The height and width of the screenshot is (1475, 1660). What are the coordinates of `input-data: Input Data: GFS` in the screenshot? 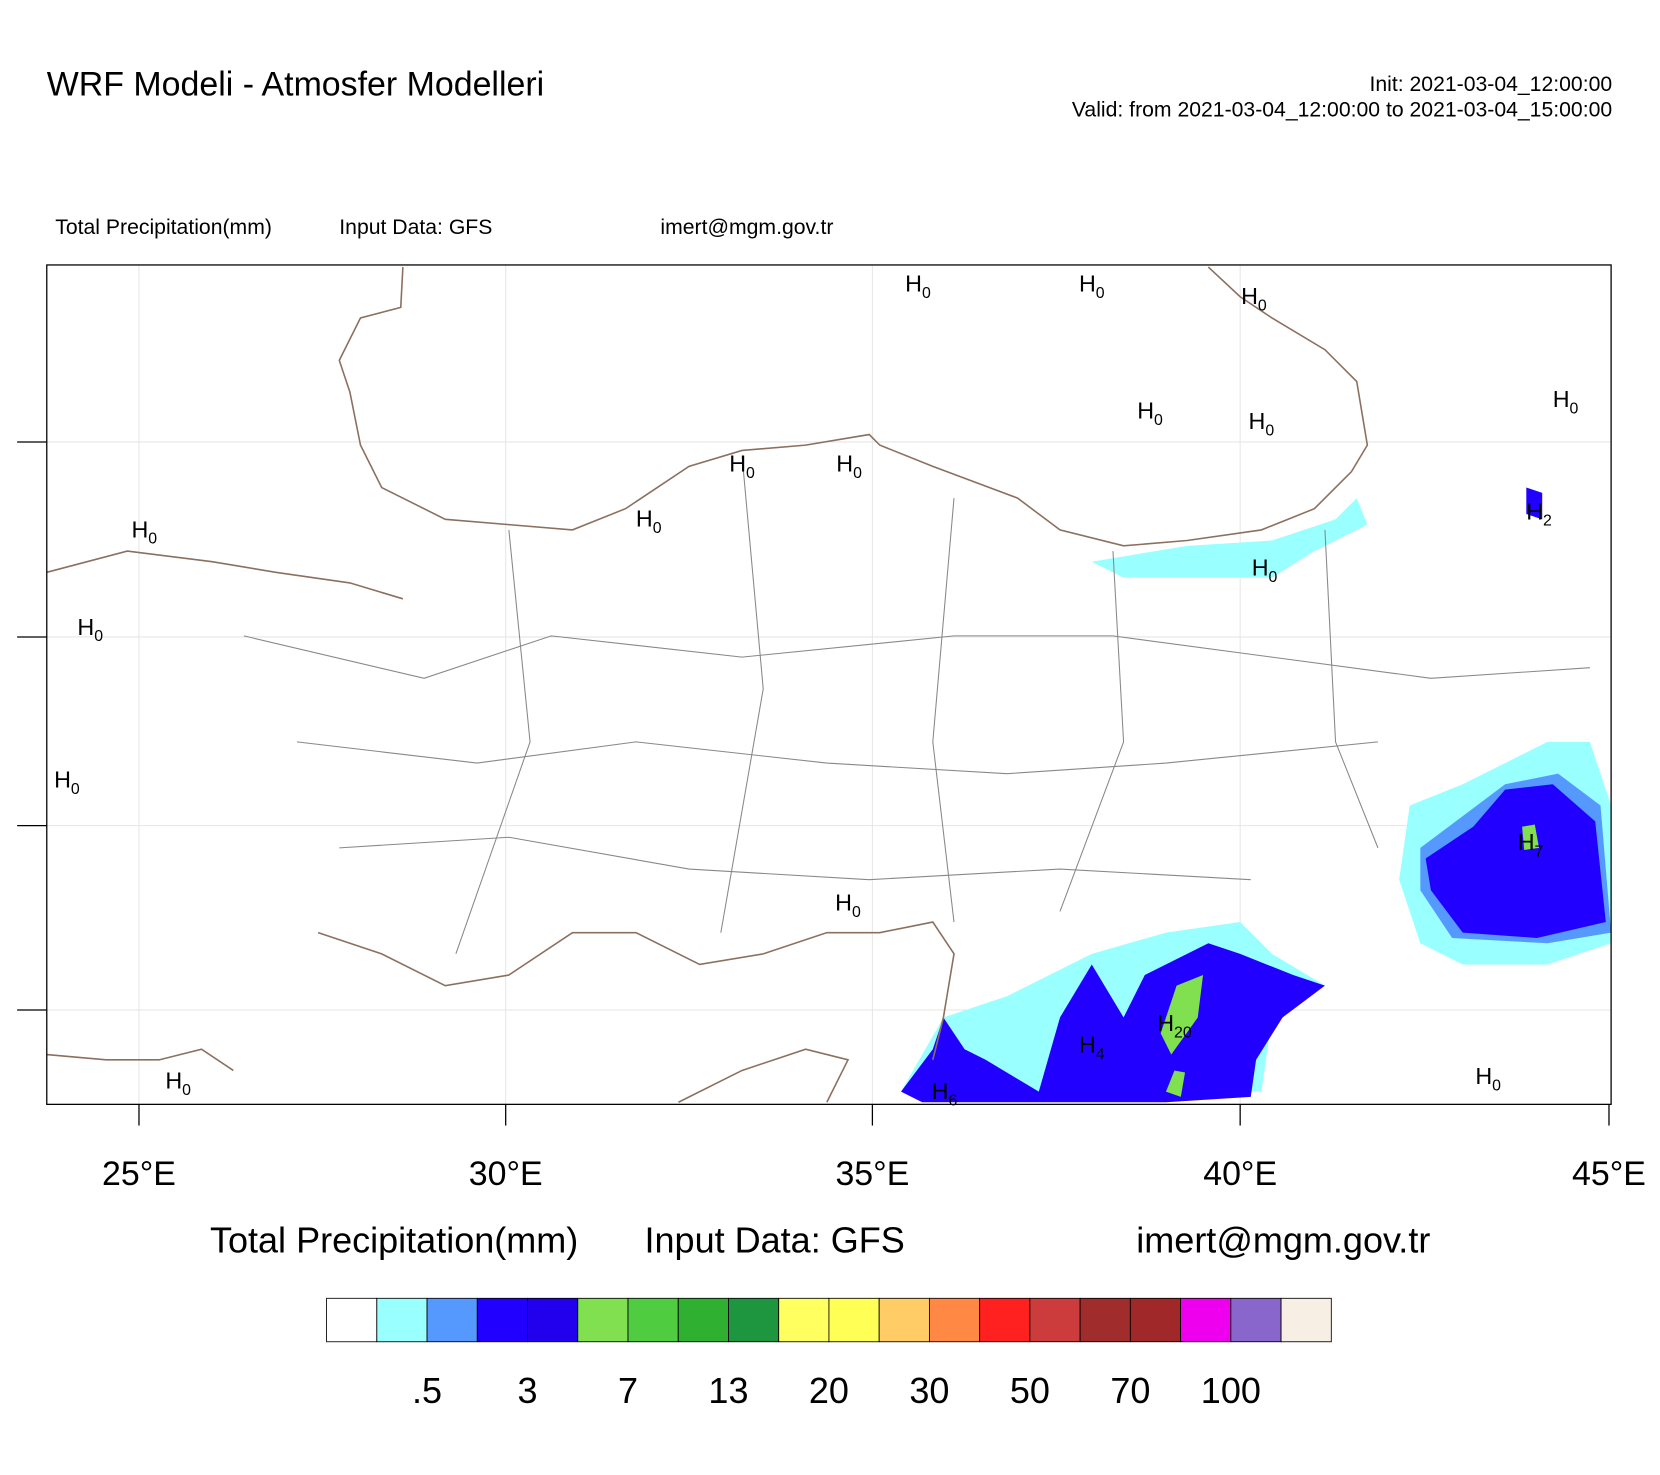 It's located at (415, 227).